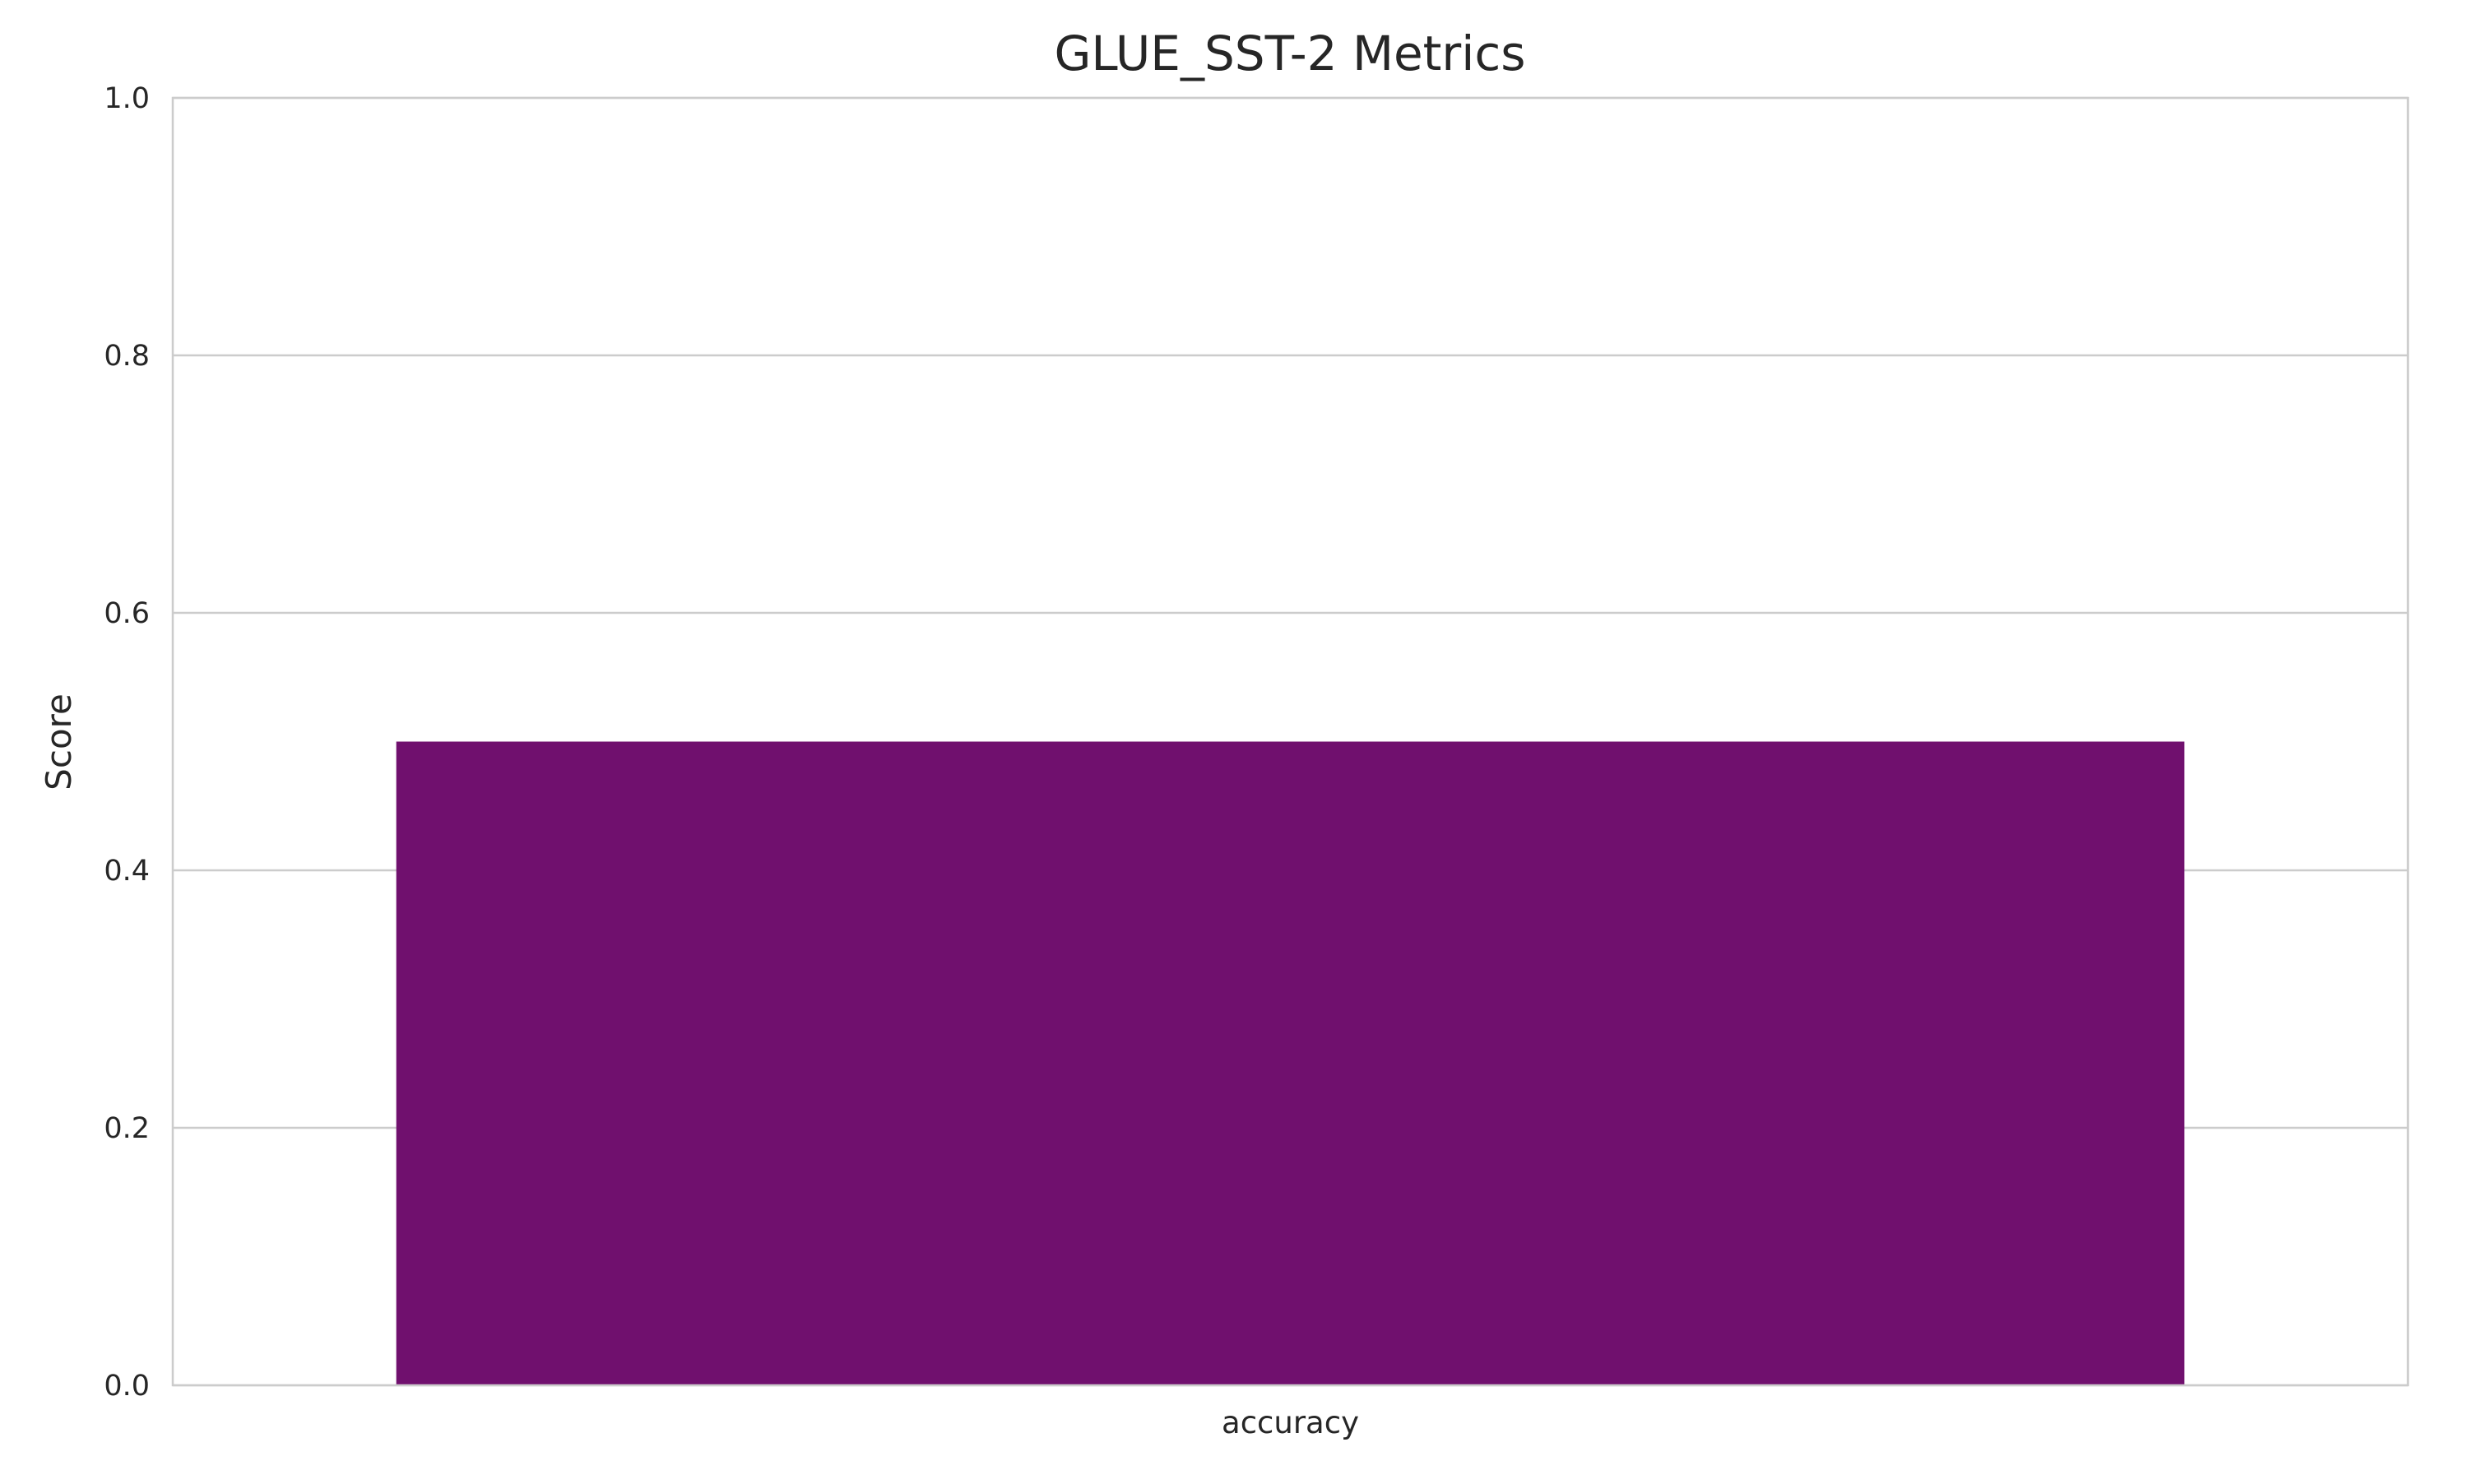 Image resolution: width=2468 pixels, height=1484 pixels. Describe the element at coordinates (127, 742) in the screenshot. I see `y-tick-labels: 0.0 0.2 0.4 0.6 0.8 1.0` at that location.